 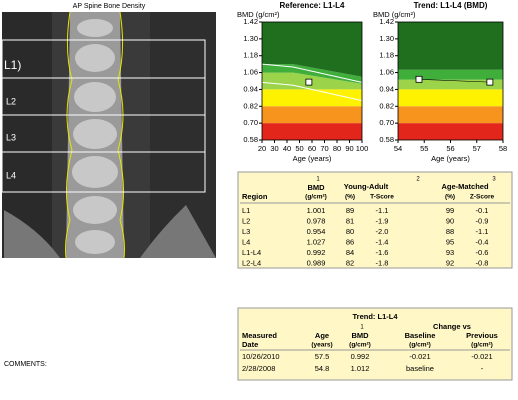 What do you see at coordinates (454, 81) in the screenshot?
I see `trend-line` at bounding box center [454, 81].